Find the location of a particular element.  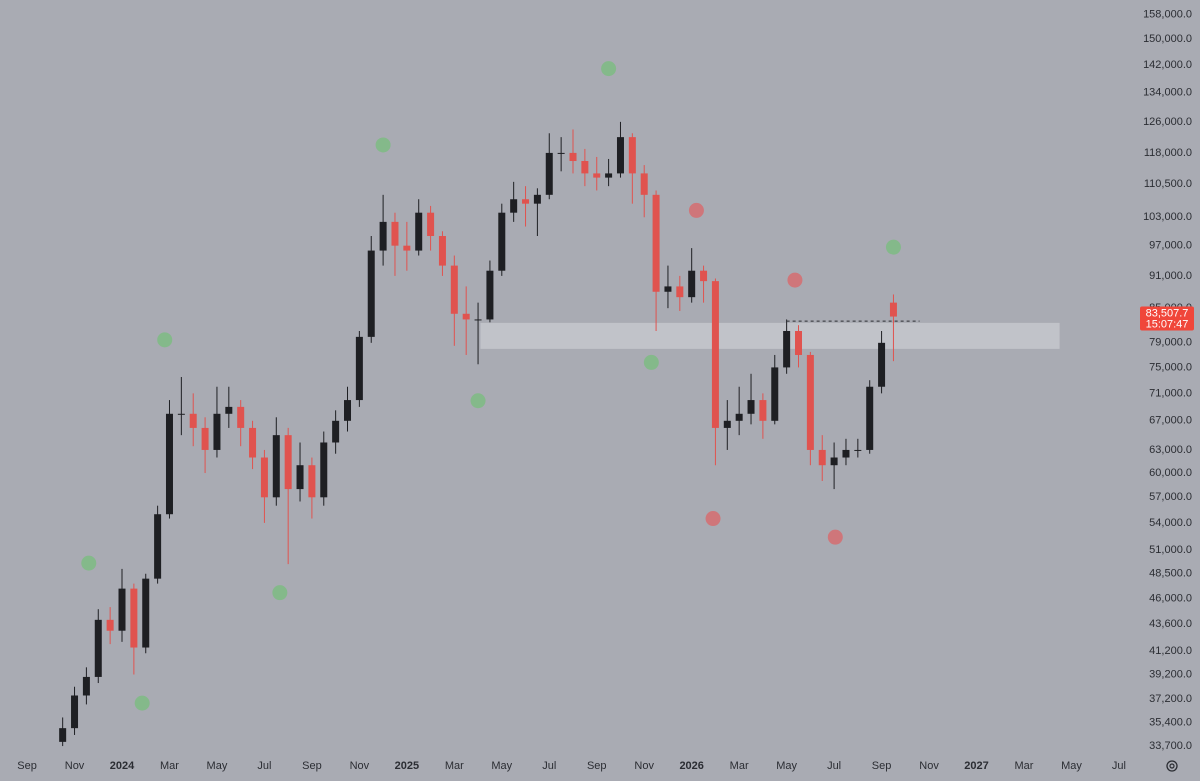

gear-outer is located at coordinates (1172, 766).